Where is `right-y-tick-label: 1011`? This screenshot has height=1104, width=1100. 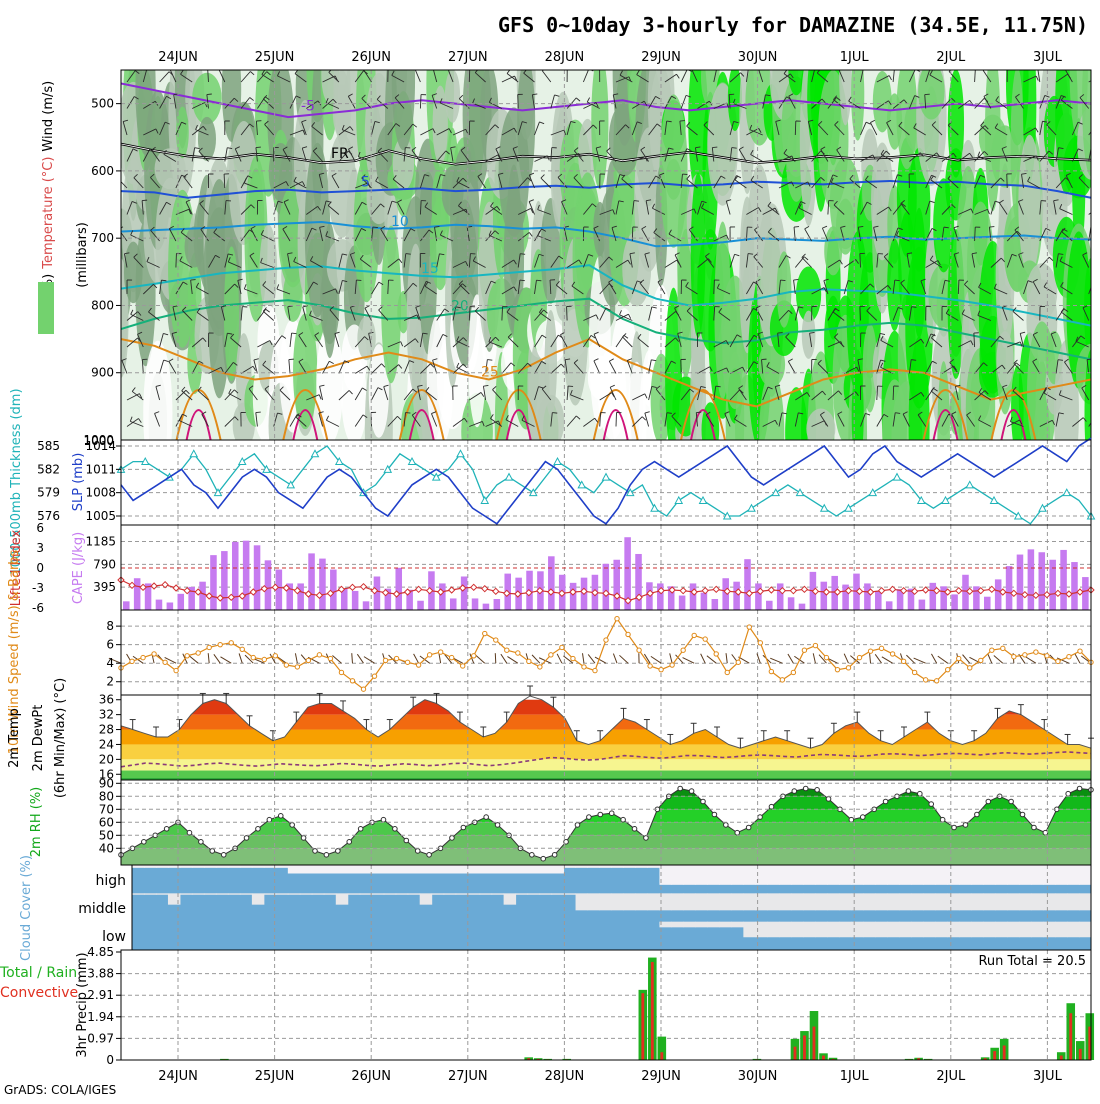 right-y-tick-label: 1011 is located at coordinates (100, 469).